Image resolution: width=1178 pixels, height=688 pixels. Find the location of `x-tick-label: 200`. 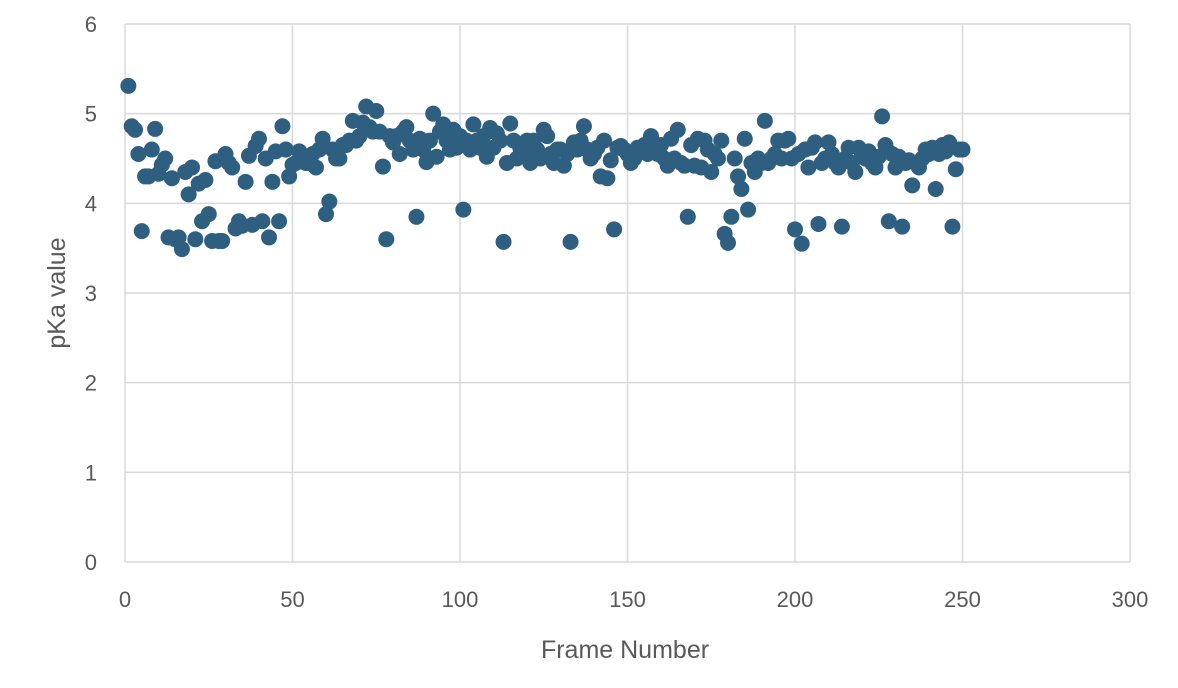

x-tick-label: 200 is located at coordinates (795, 599).